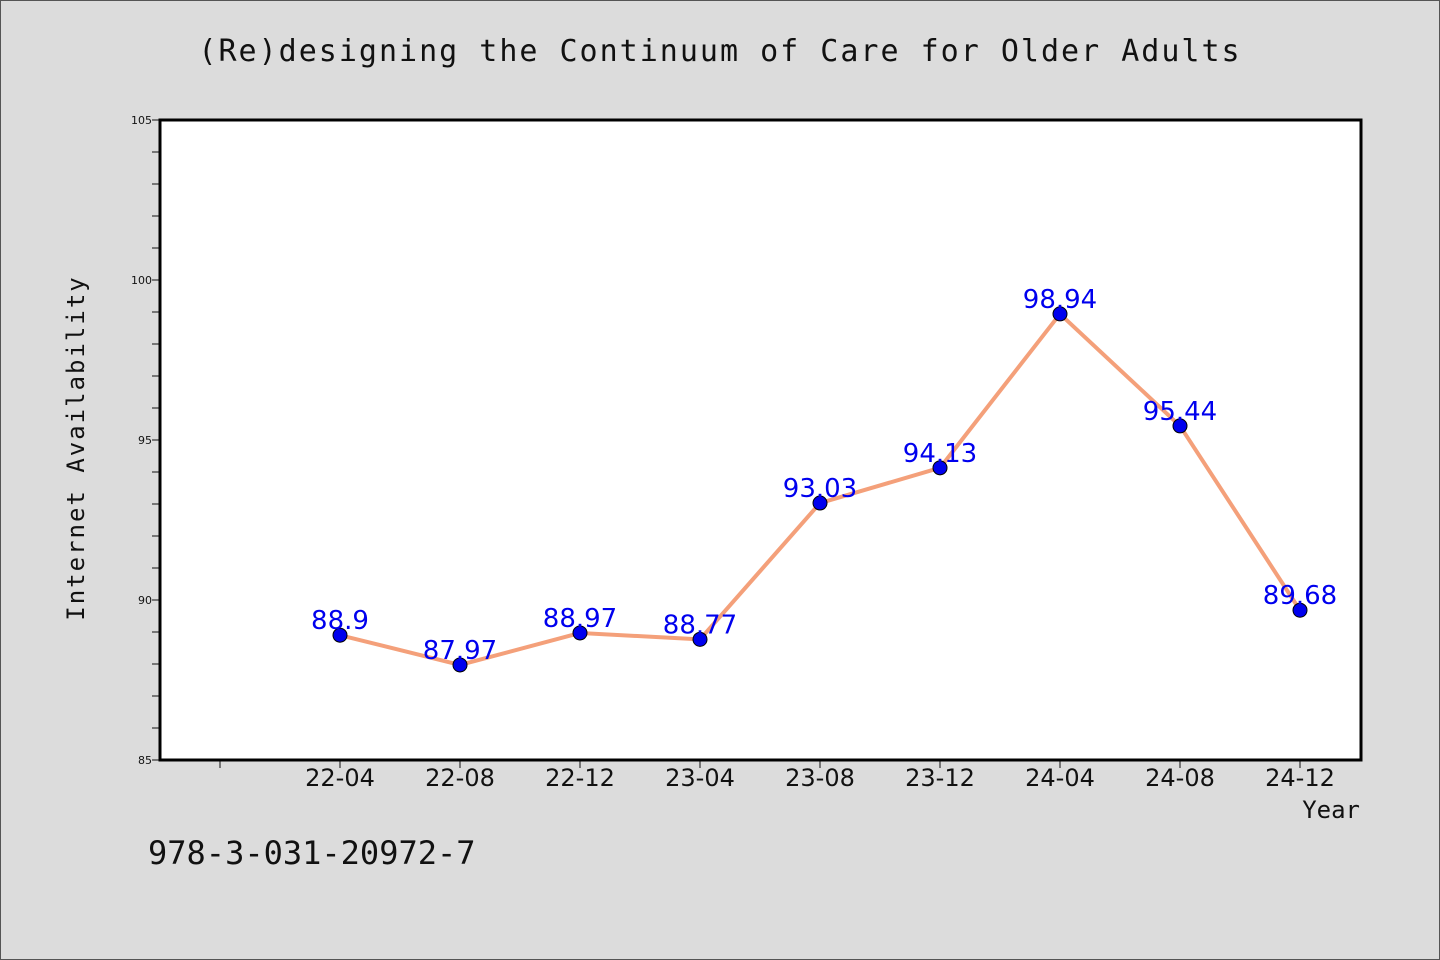  What do you see at coordinates (820, 489) in the screenshot?
I see `data-label: 93.03` at bounding box center [820, 489].